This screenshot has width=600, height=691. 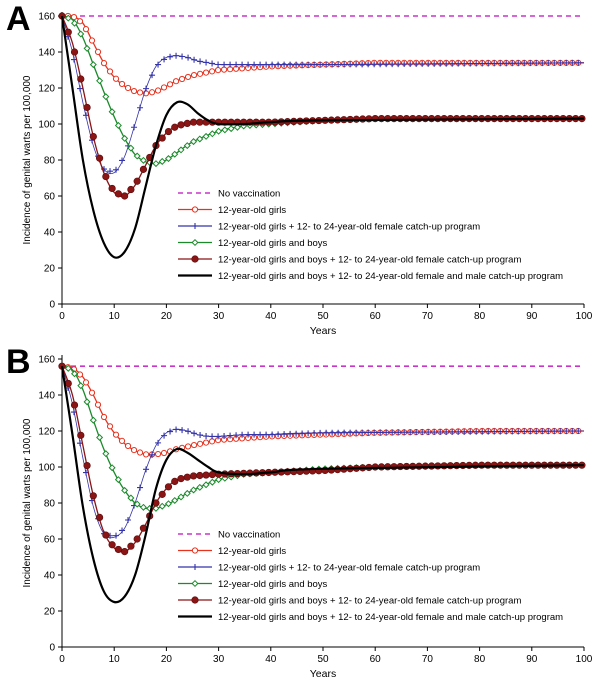 What do you see at coordinates (273, 584) in the screenshot?
I see `legend-label: 12-year-old girls and boys` at bounding box center [273, 584].